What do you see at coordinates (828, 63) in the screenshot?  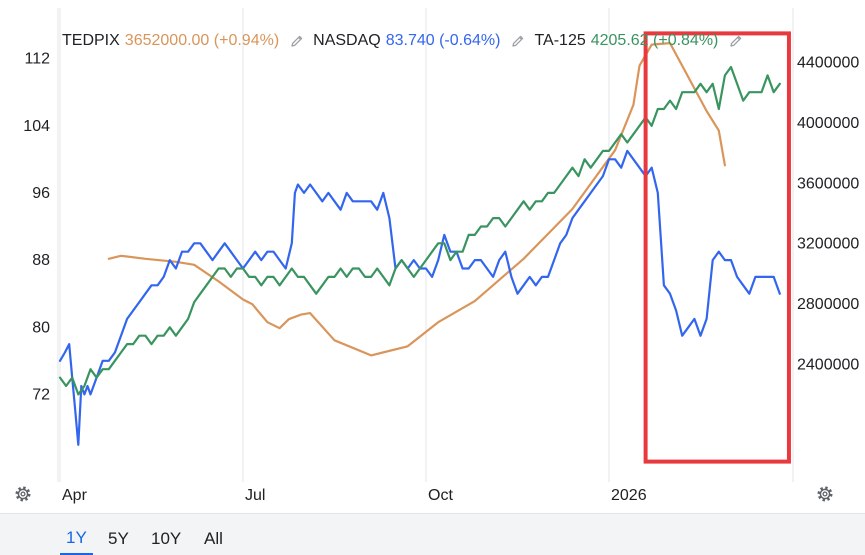 I see `right-axis-tick-label: 4400000` at bounding box center [828, 63].